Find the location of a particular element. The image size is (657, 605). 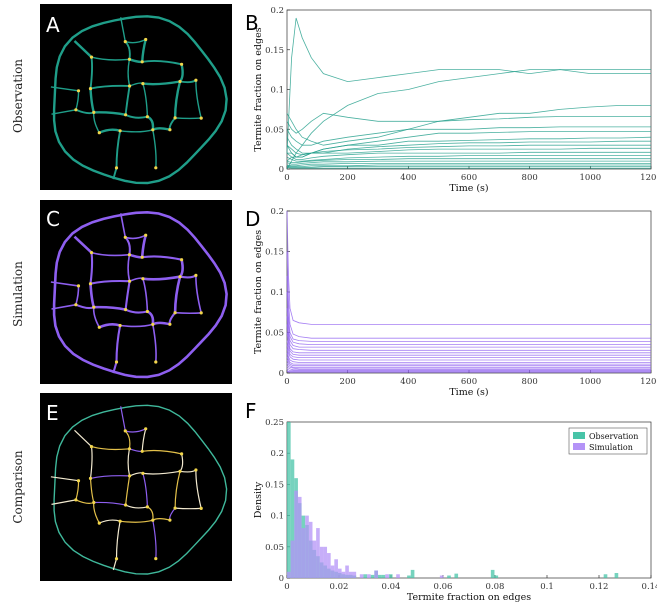

y-tick-label: 0.2 is located at coordinates (277, 212).